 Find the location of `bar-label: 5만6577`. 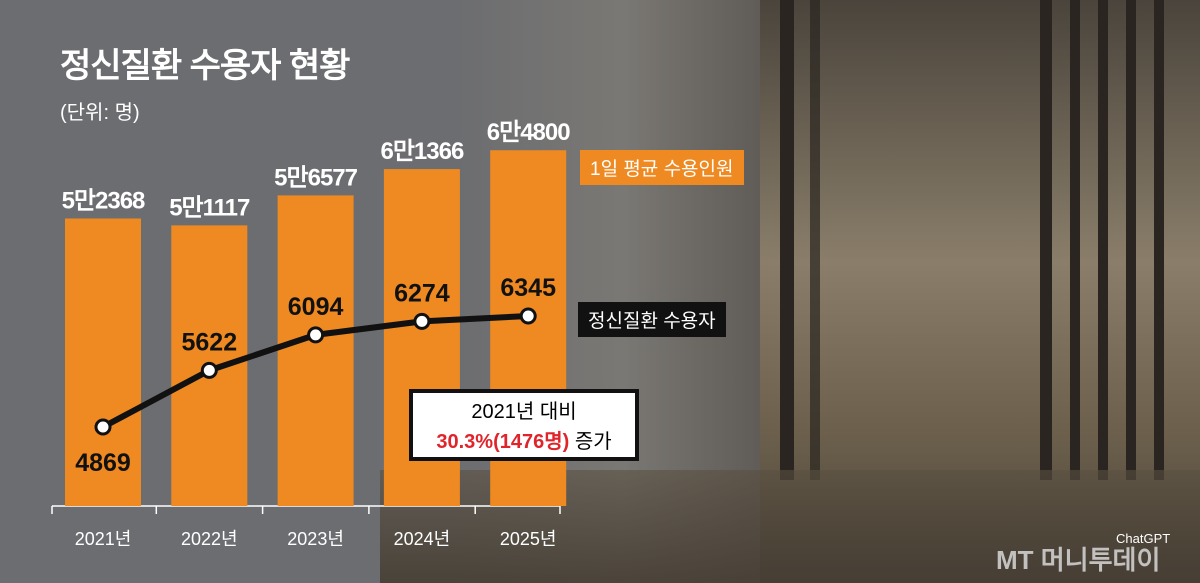

bar-label: 5만6577 is located at coordinates (315, 177).